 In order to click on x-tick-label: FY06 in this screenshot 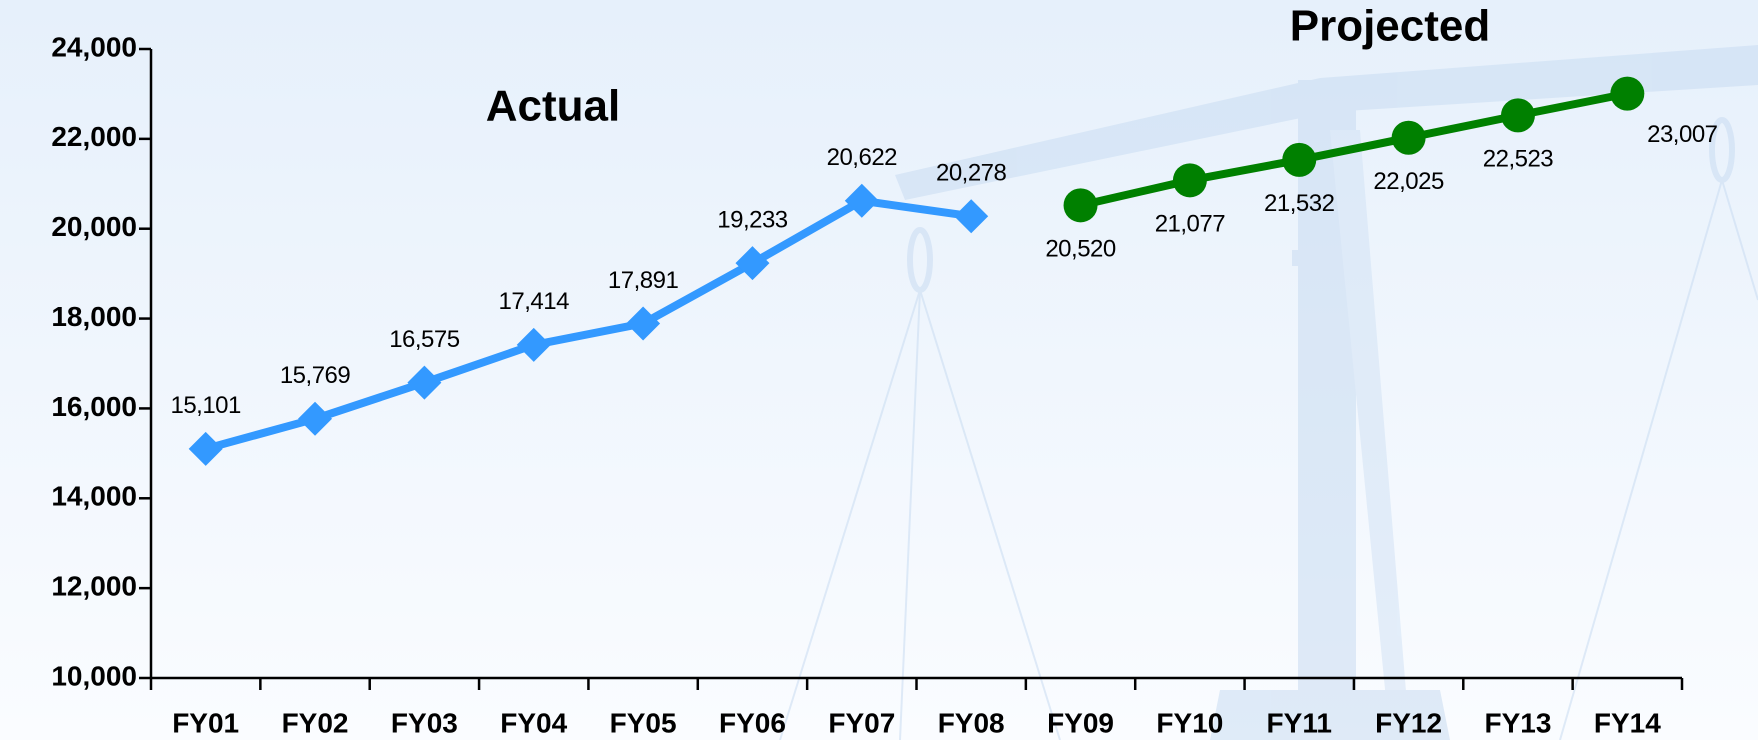, I will do `click(752, 722)`.